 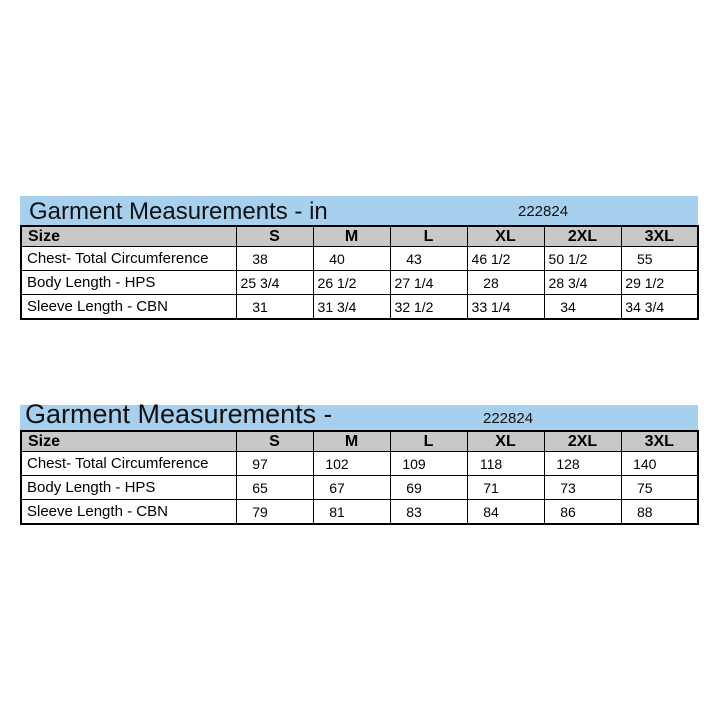 What do you see at coordinates (582, 512) in the screenshot?
I see `measurement-cell: 86` at bounding box center [582, 512].